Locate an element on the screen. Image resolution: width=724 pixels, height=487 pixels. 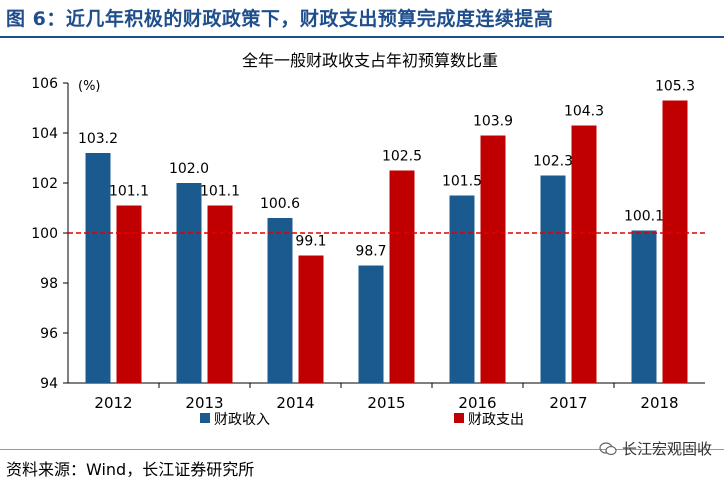
x-tick-label-2014: 2014 is located at coordinates (295, 403).